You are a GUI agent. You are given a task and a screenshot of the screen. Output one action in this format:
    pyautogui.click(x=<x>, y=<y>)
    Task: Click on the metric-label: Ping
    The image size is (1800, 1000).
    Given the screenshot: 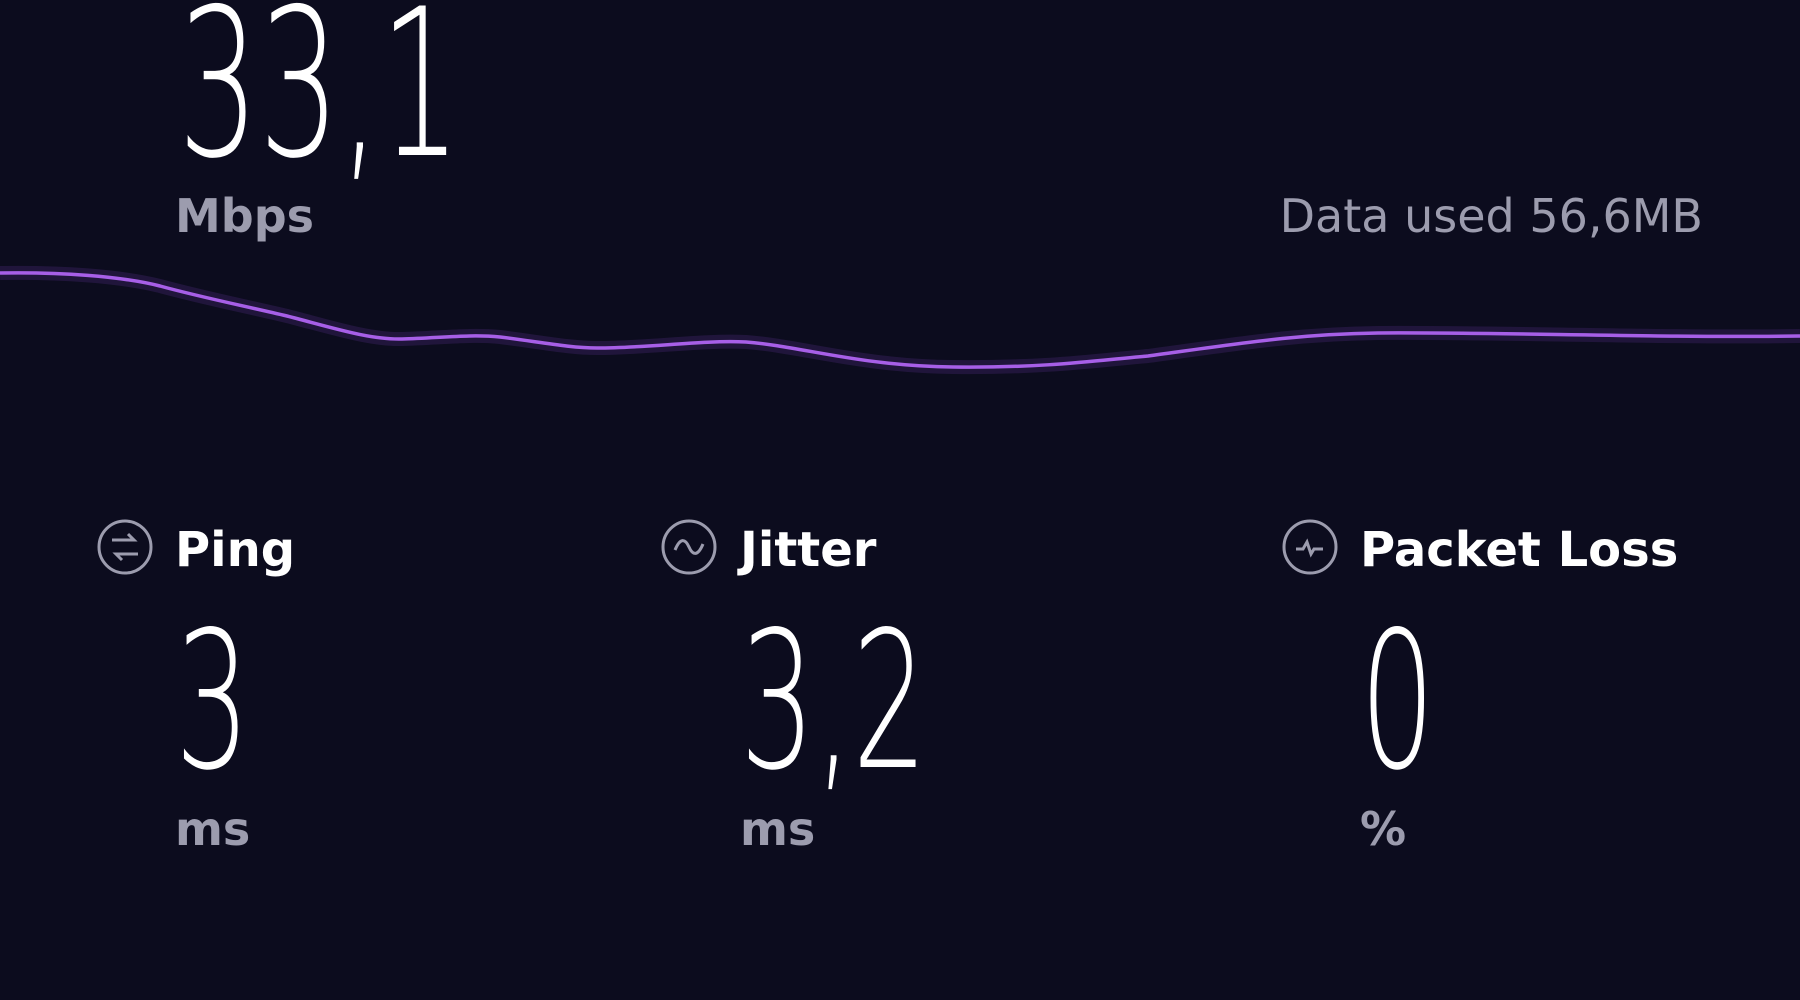 What is the action you would take?
    pyautogui.click(x=235, y=550)
    